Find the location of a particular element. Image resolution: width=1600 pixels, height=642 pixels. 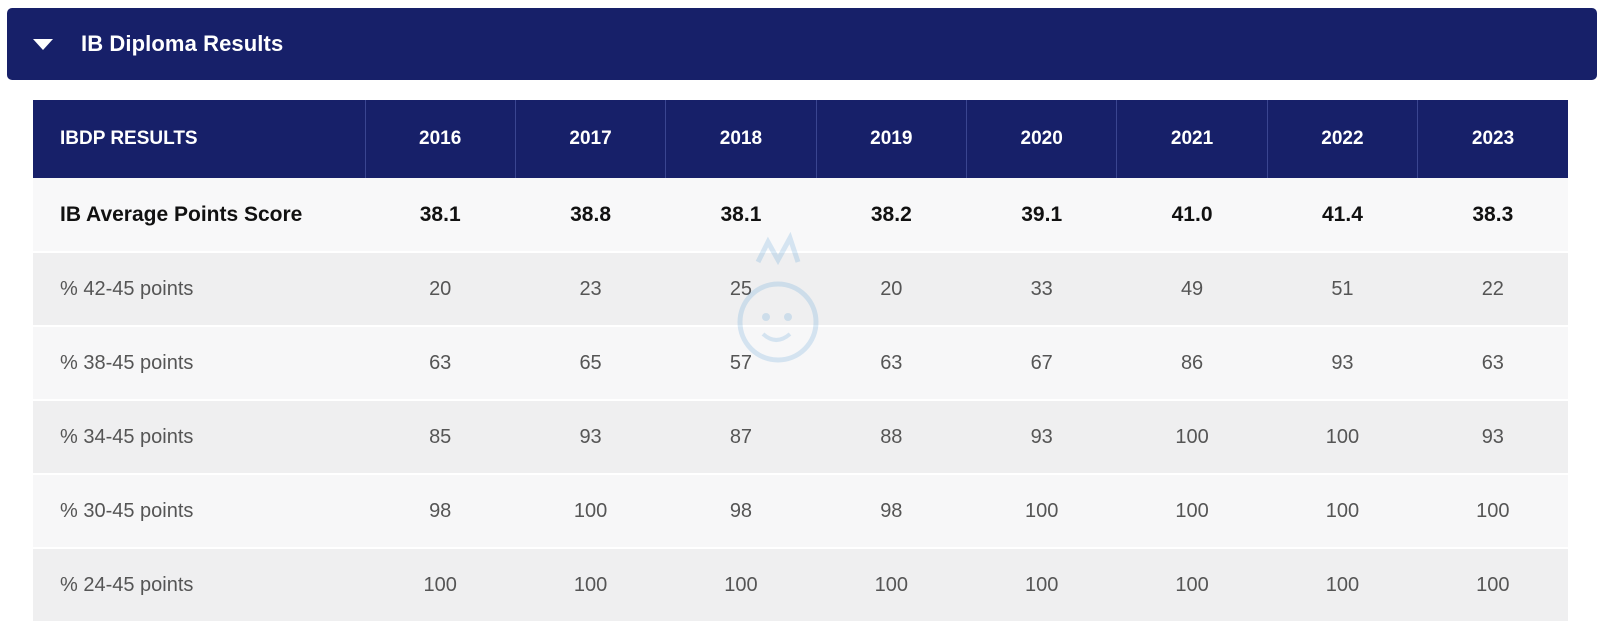

table-row: % 30-45 points 98 100 98 98 100 100 100 100 is located at coordinates (800, 511).